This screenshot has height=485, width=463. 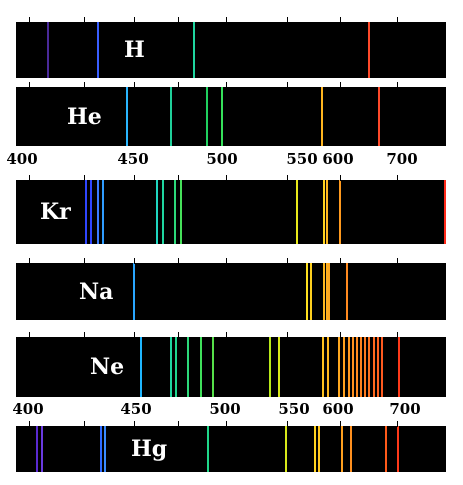 What do you see at coordinates (107, 367) in the screenshot?
I see `element-label: Ne` at bounding box center [107, 367].